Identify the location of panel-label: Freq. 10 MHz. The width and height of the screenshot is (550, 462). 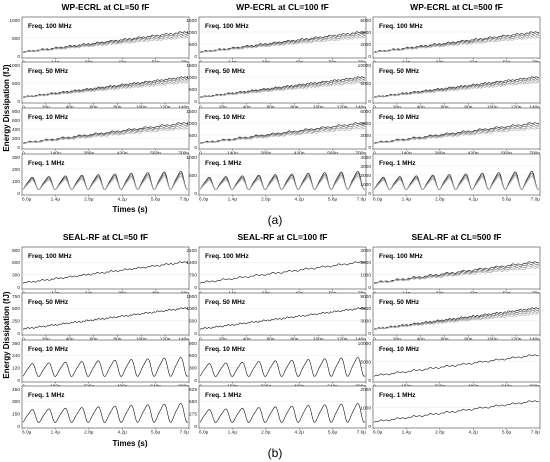
(399, 117).